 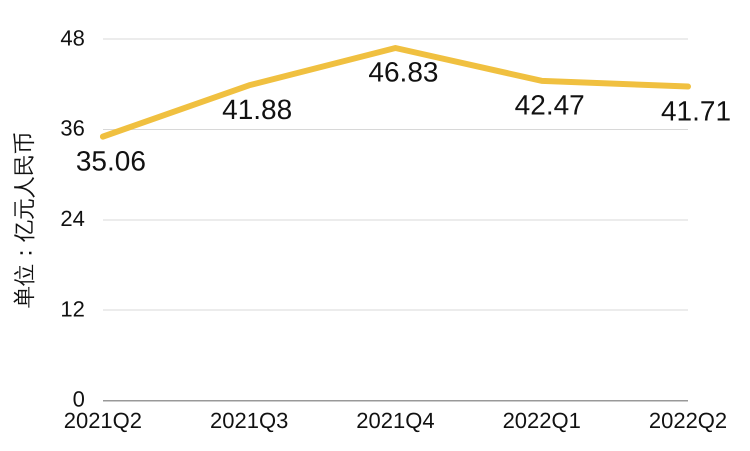 I want to click on x-tick-label: 2021Q4, so click(x=395, y=420).